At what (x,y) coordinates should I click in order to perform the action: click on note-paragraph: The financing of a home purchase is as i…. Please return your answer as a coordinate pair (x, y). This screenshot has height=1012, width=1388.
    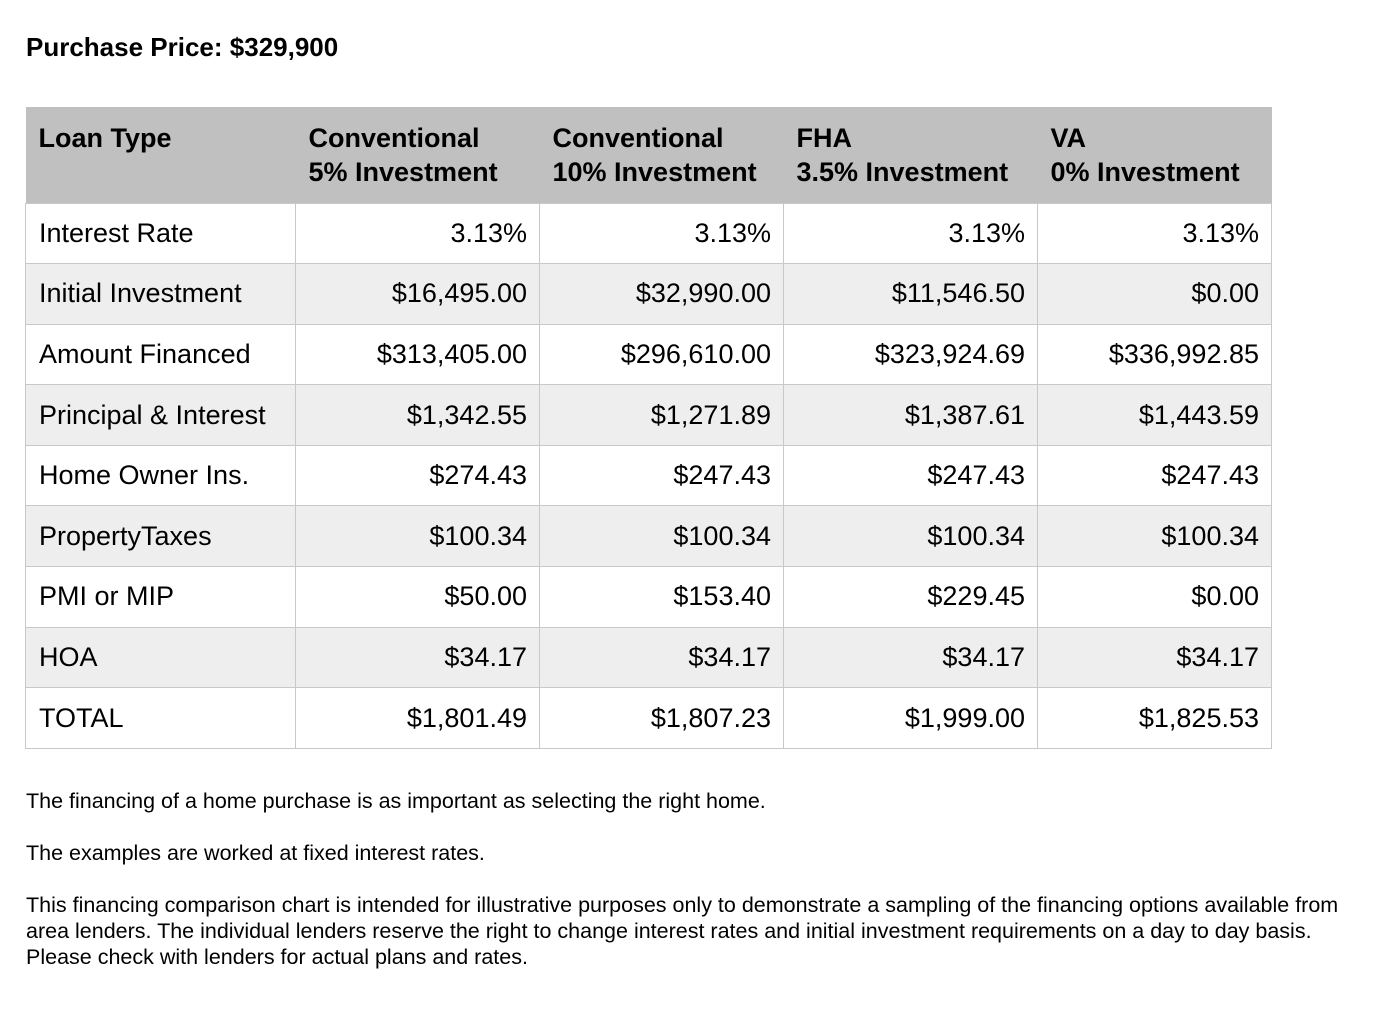
    Looking at the image, I should click on (396, 801).